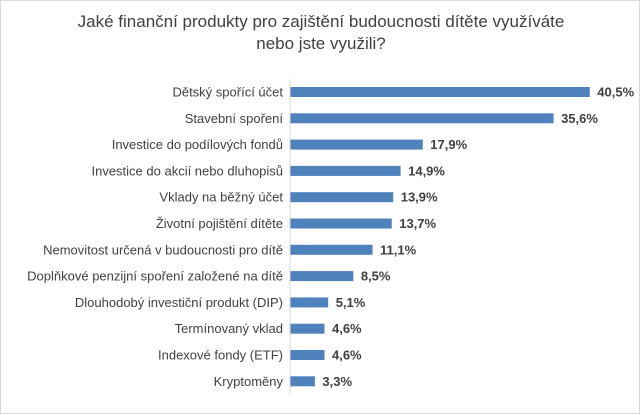 This screenshot has width=640, height=415. Describe the element at coordinates (219, 223) in the screenshot. I see `category-label: Životní pojištění dítěte` at that location.